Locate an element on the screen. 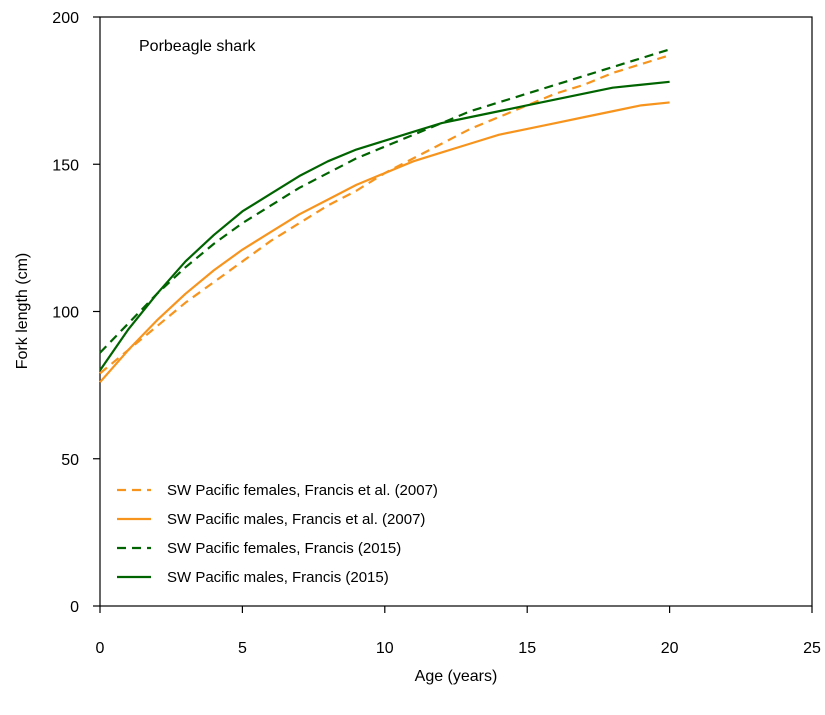  y-axis: 0 50 100 150 200 is located at coordinates (76, 313).